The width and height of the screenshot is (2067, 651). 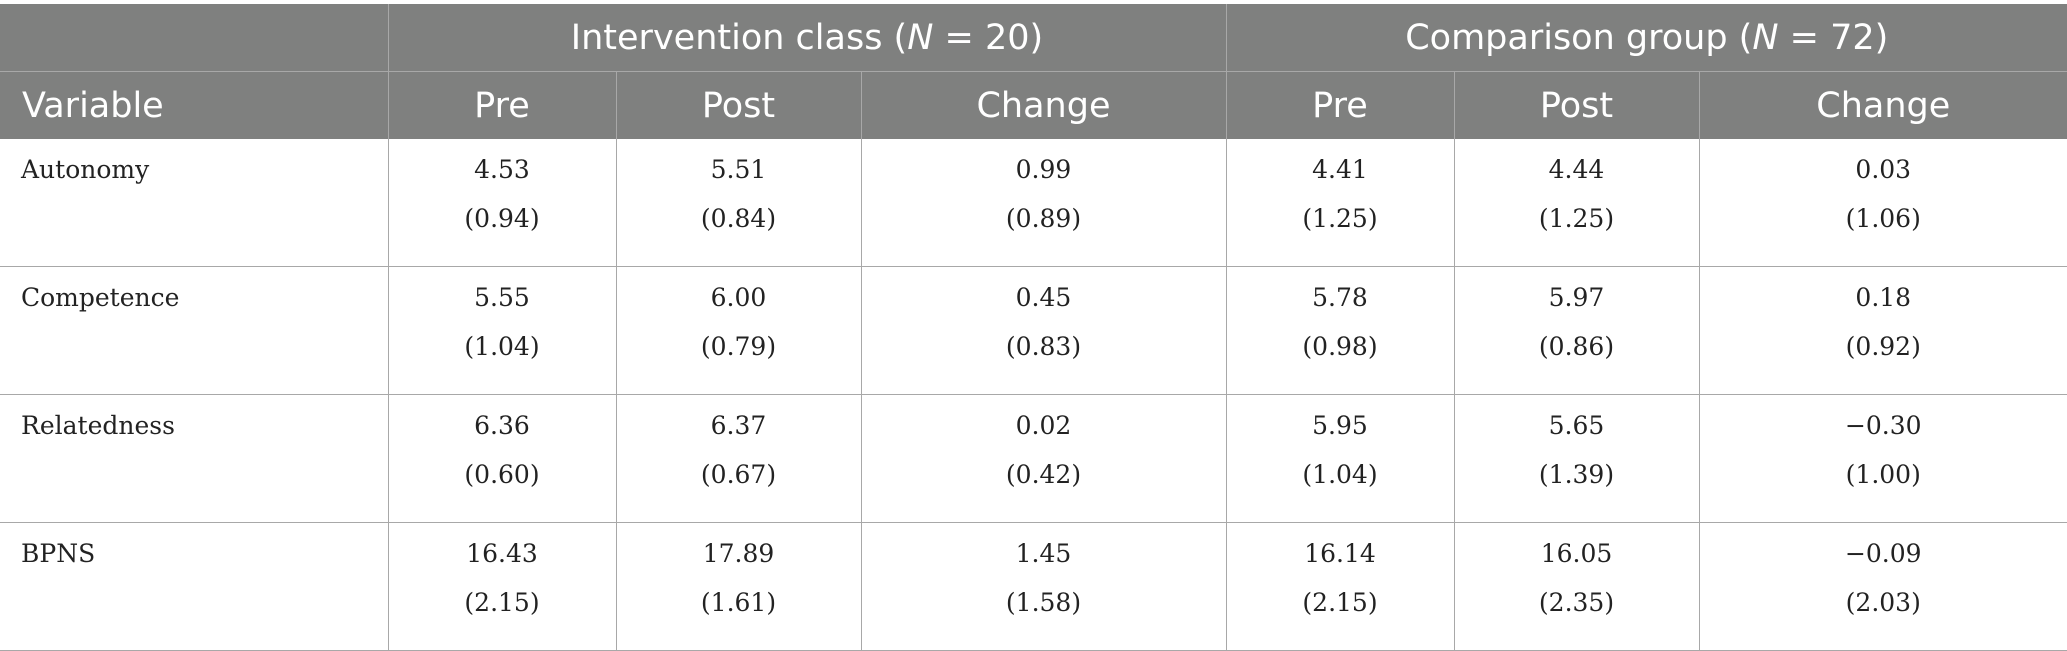 I want to click on value-cell: 5.95(1.04), so click(x=1340, y=459).